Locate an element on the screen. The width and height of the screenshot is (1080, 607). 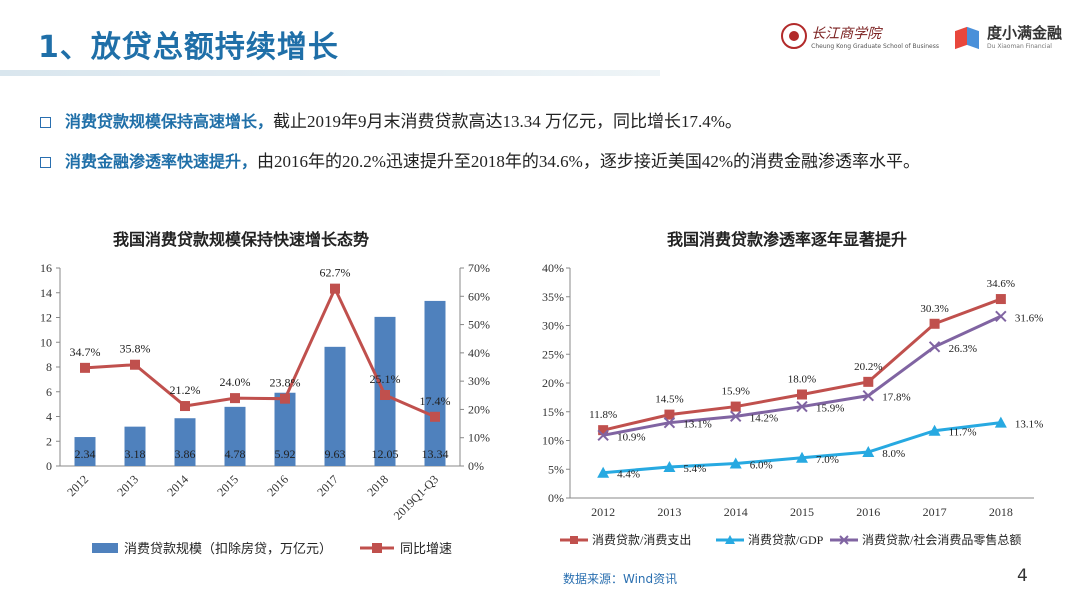
consumption-expenditure-value-label: 20.2% is located at coordinates (868, 367).